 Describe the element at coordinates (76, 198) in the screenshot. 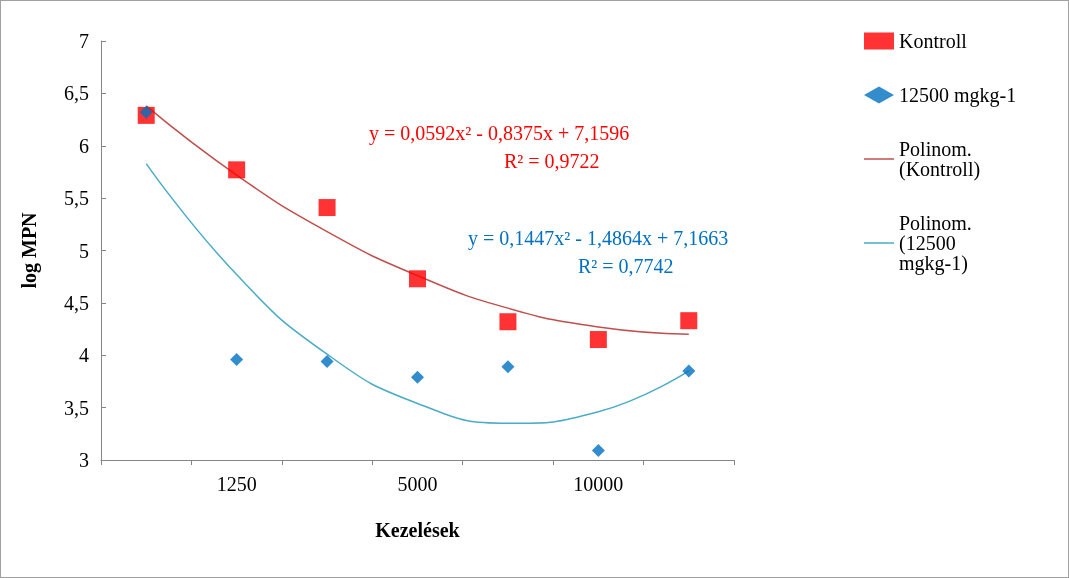

I see `y-tick-label: 5,5` at that location.